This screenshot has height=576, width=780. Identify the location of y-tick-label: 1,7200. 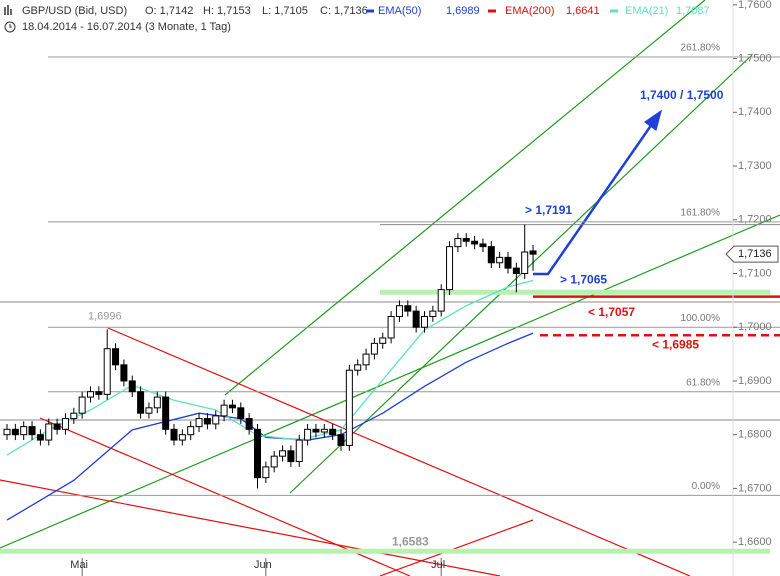
(755, 220).